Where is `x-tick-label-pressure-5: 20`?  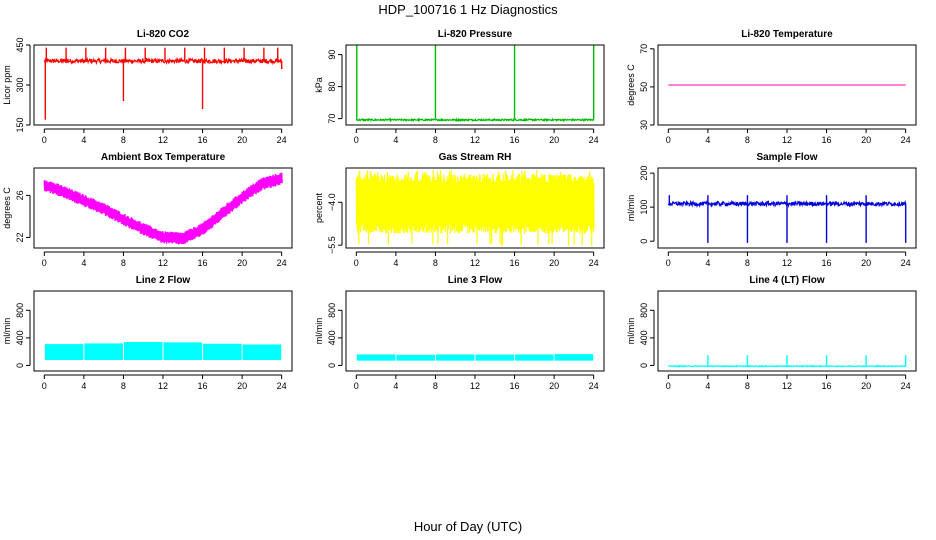 x-tick-label-pressure-5: 20 is located at coordinates (554, 140).